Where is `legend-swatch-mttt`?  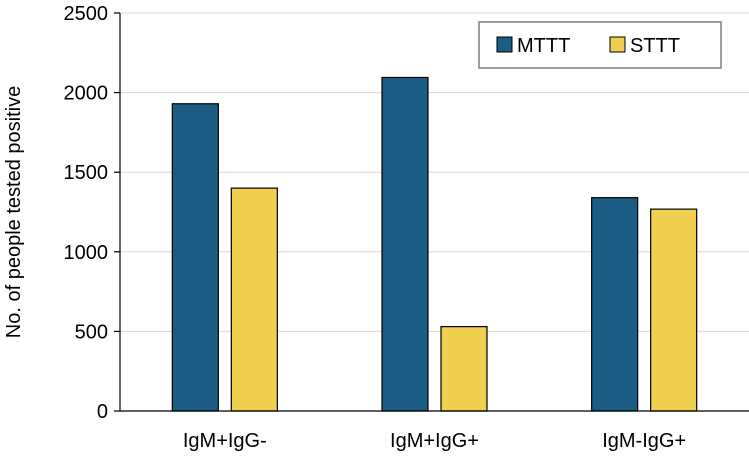
legend-swatch-mttt is located at coordinates (504, 44).